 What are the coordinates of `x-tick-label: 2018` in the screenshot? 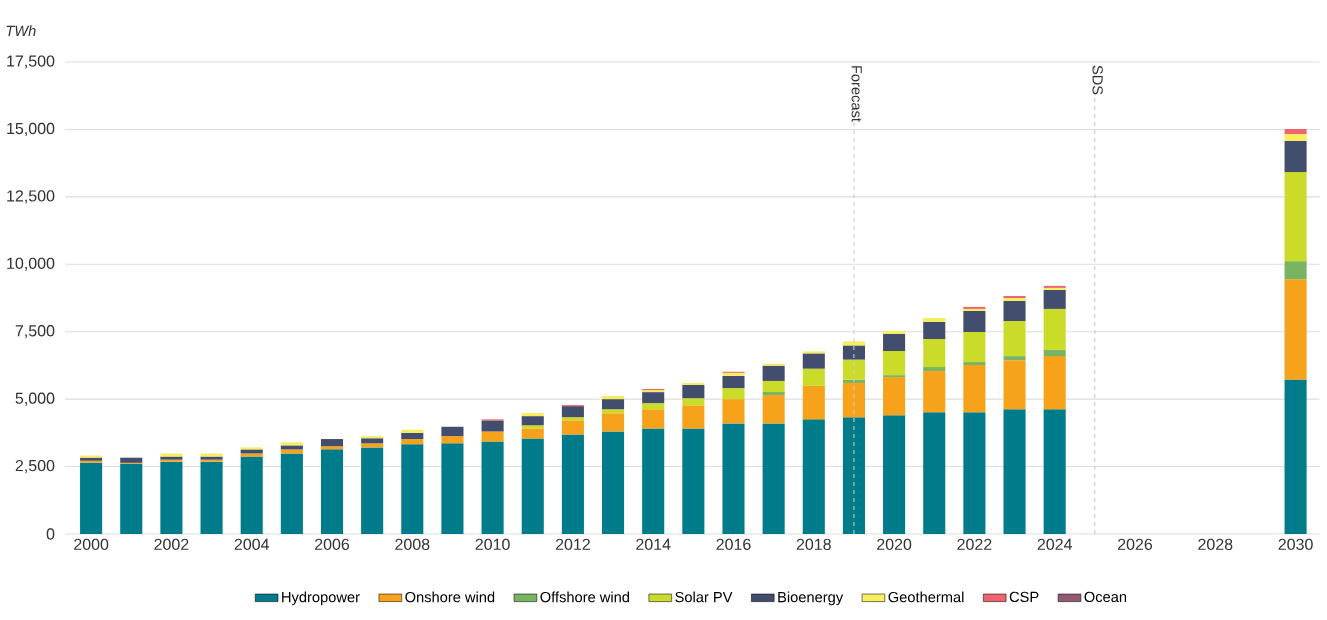 It's located at (813, 544).